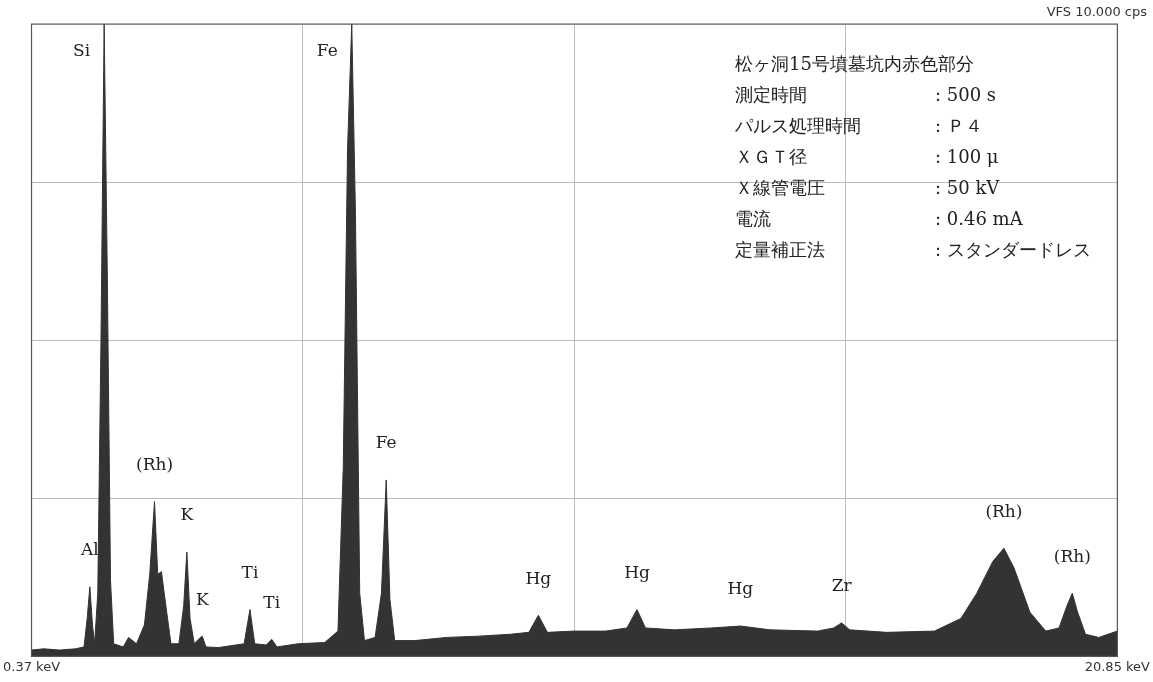 The width and height of the screenshot is (1153, 682). Describe the element at coordinates (859, 125) in the screenshot. I see `text: パルス処理時間 : Ｐ４` at that location.